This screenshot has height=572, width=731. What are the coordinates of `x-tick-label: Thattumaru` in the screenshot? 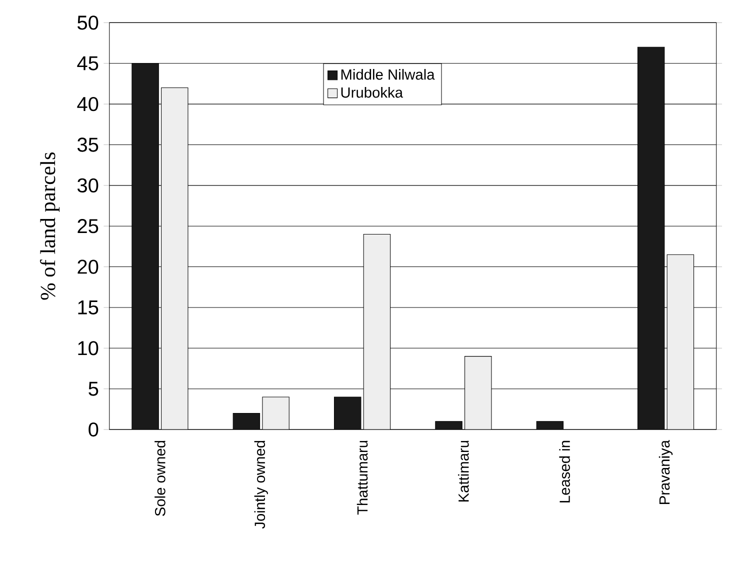 It's located at (362, 477).